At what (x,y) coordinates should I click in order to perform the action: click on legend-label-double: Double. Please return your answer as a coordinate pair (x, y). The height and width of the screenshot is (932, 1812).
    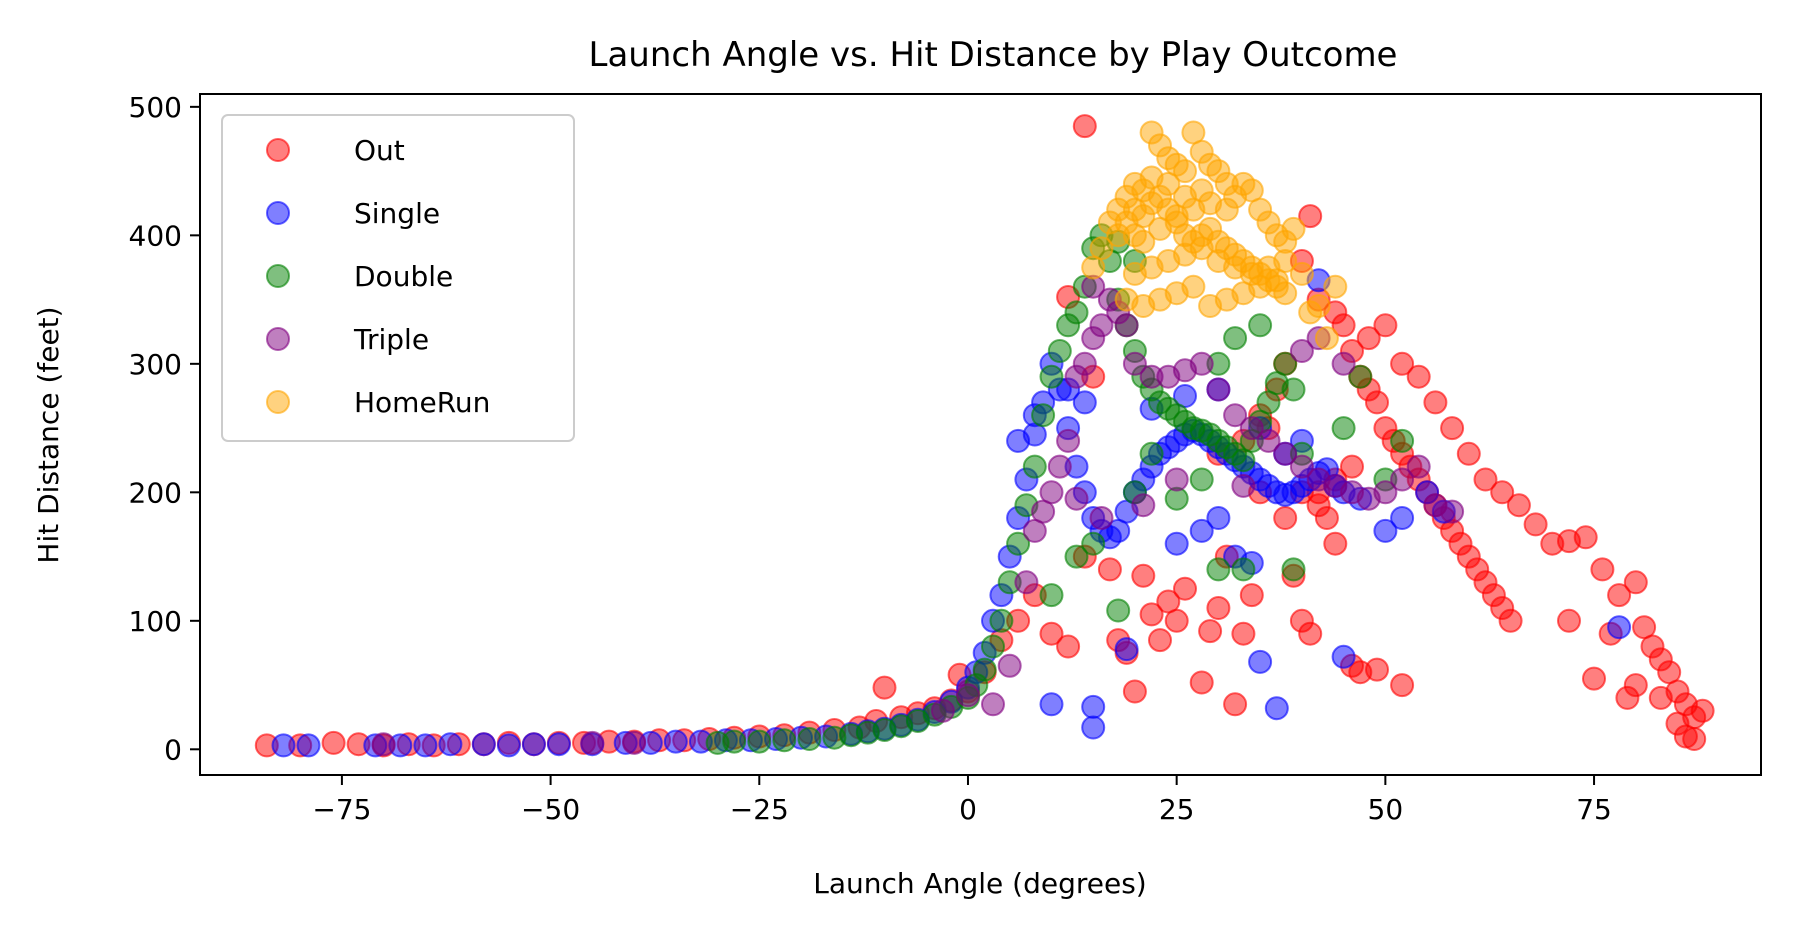
    Looking at the image, I should click on (403, 276).